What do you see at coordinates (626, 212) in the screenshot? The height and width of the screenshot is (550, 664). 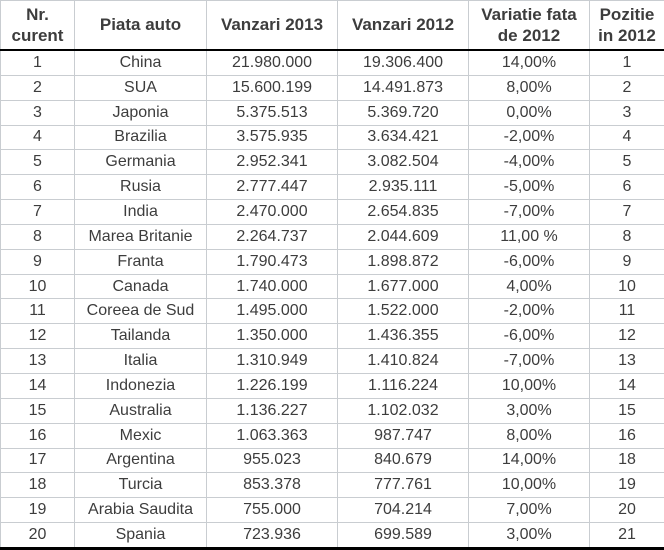 I see `cell-pozitie-2012: 7` at bounding box center [626, 212].